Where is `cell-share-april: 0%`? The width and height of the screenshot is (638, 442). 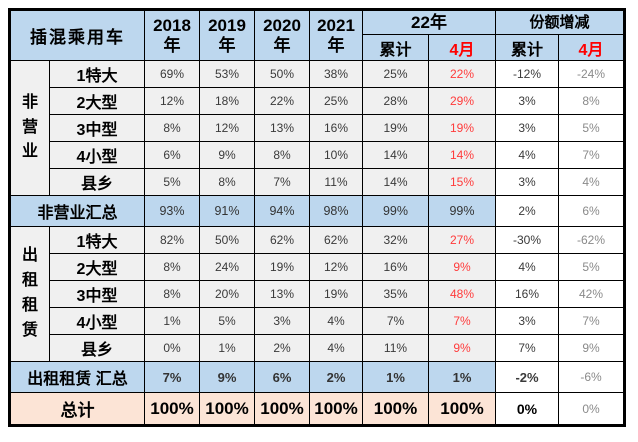
cell-share-april: 0% is located at coordinates (591, 409).